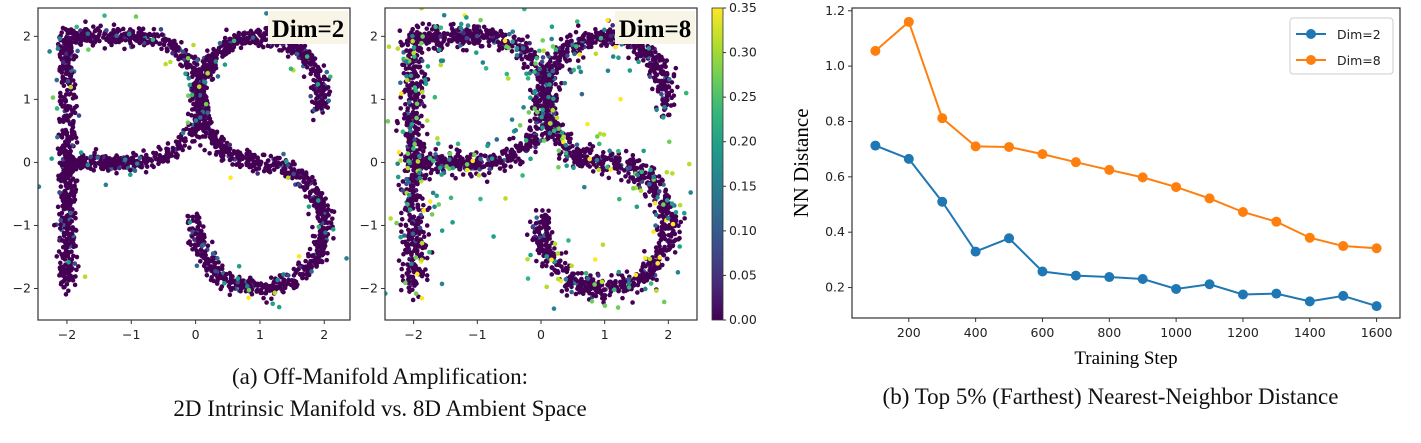 The width and height of the screenshot is (1421, 443). Describe the element at coordinates (260, 334) in the screenshot. I see `x-tick-label: 1` at that location.